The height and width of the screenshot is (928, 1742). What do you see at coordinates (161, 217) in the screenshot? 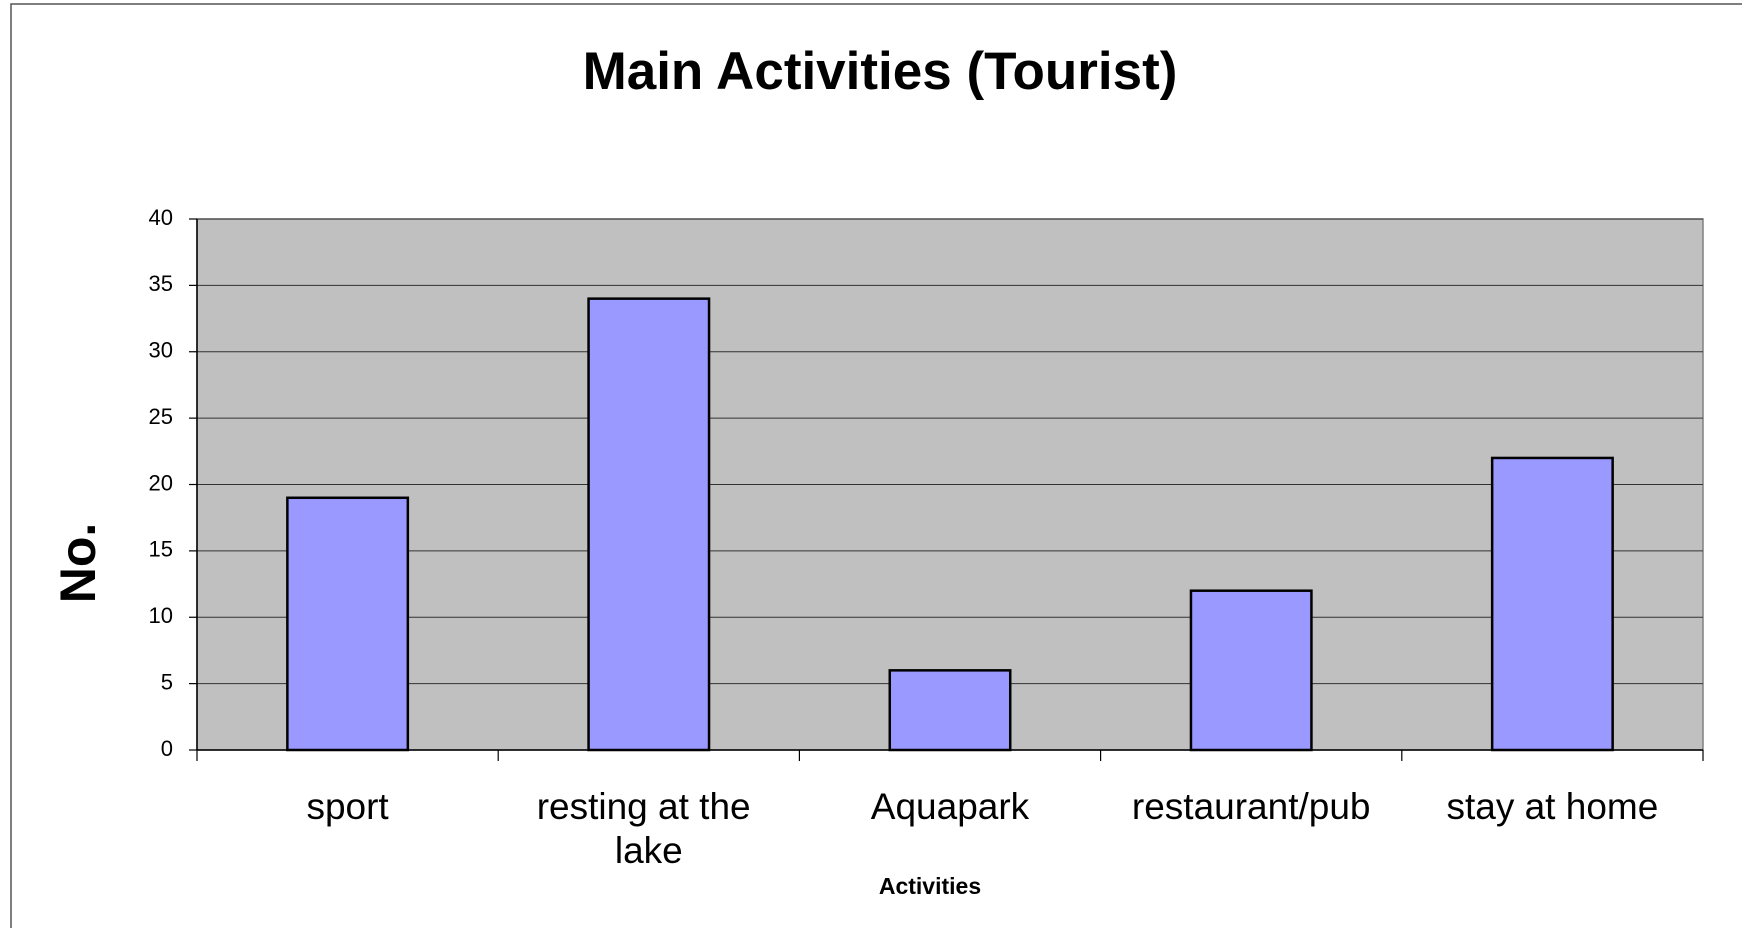
I see `y-tick-label: 40` at bounding box center [161, 217].